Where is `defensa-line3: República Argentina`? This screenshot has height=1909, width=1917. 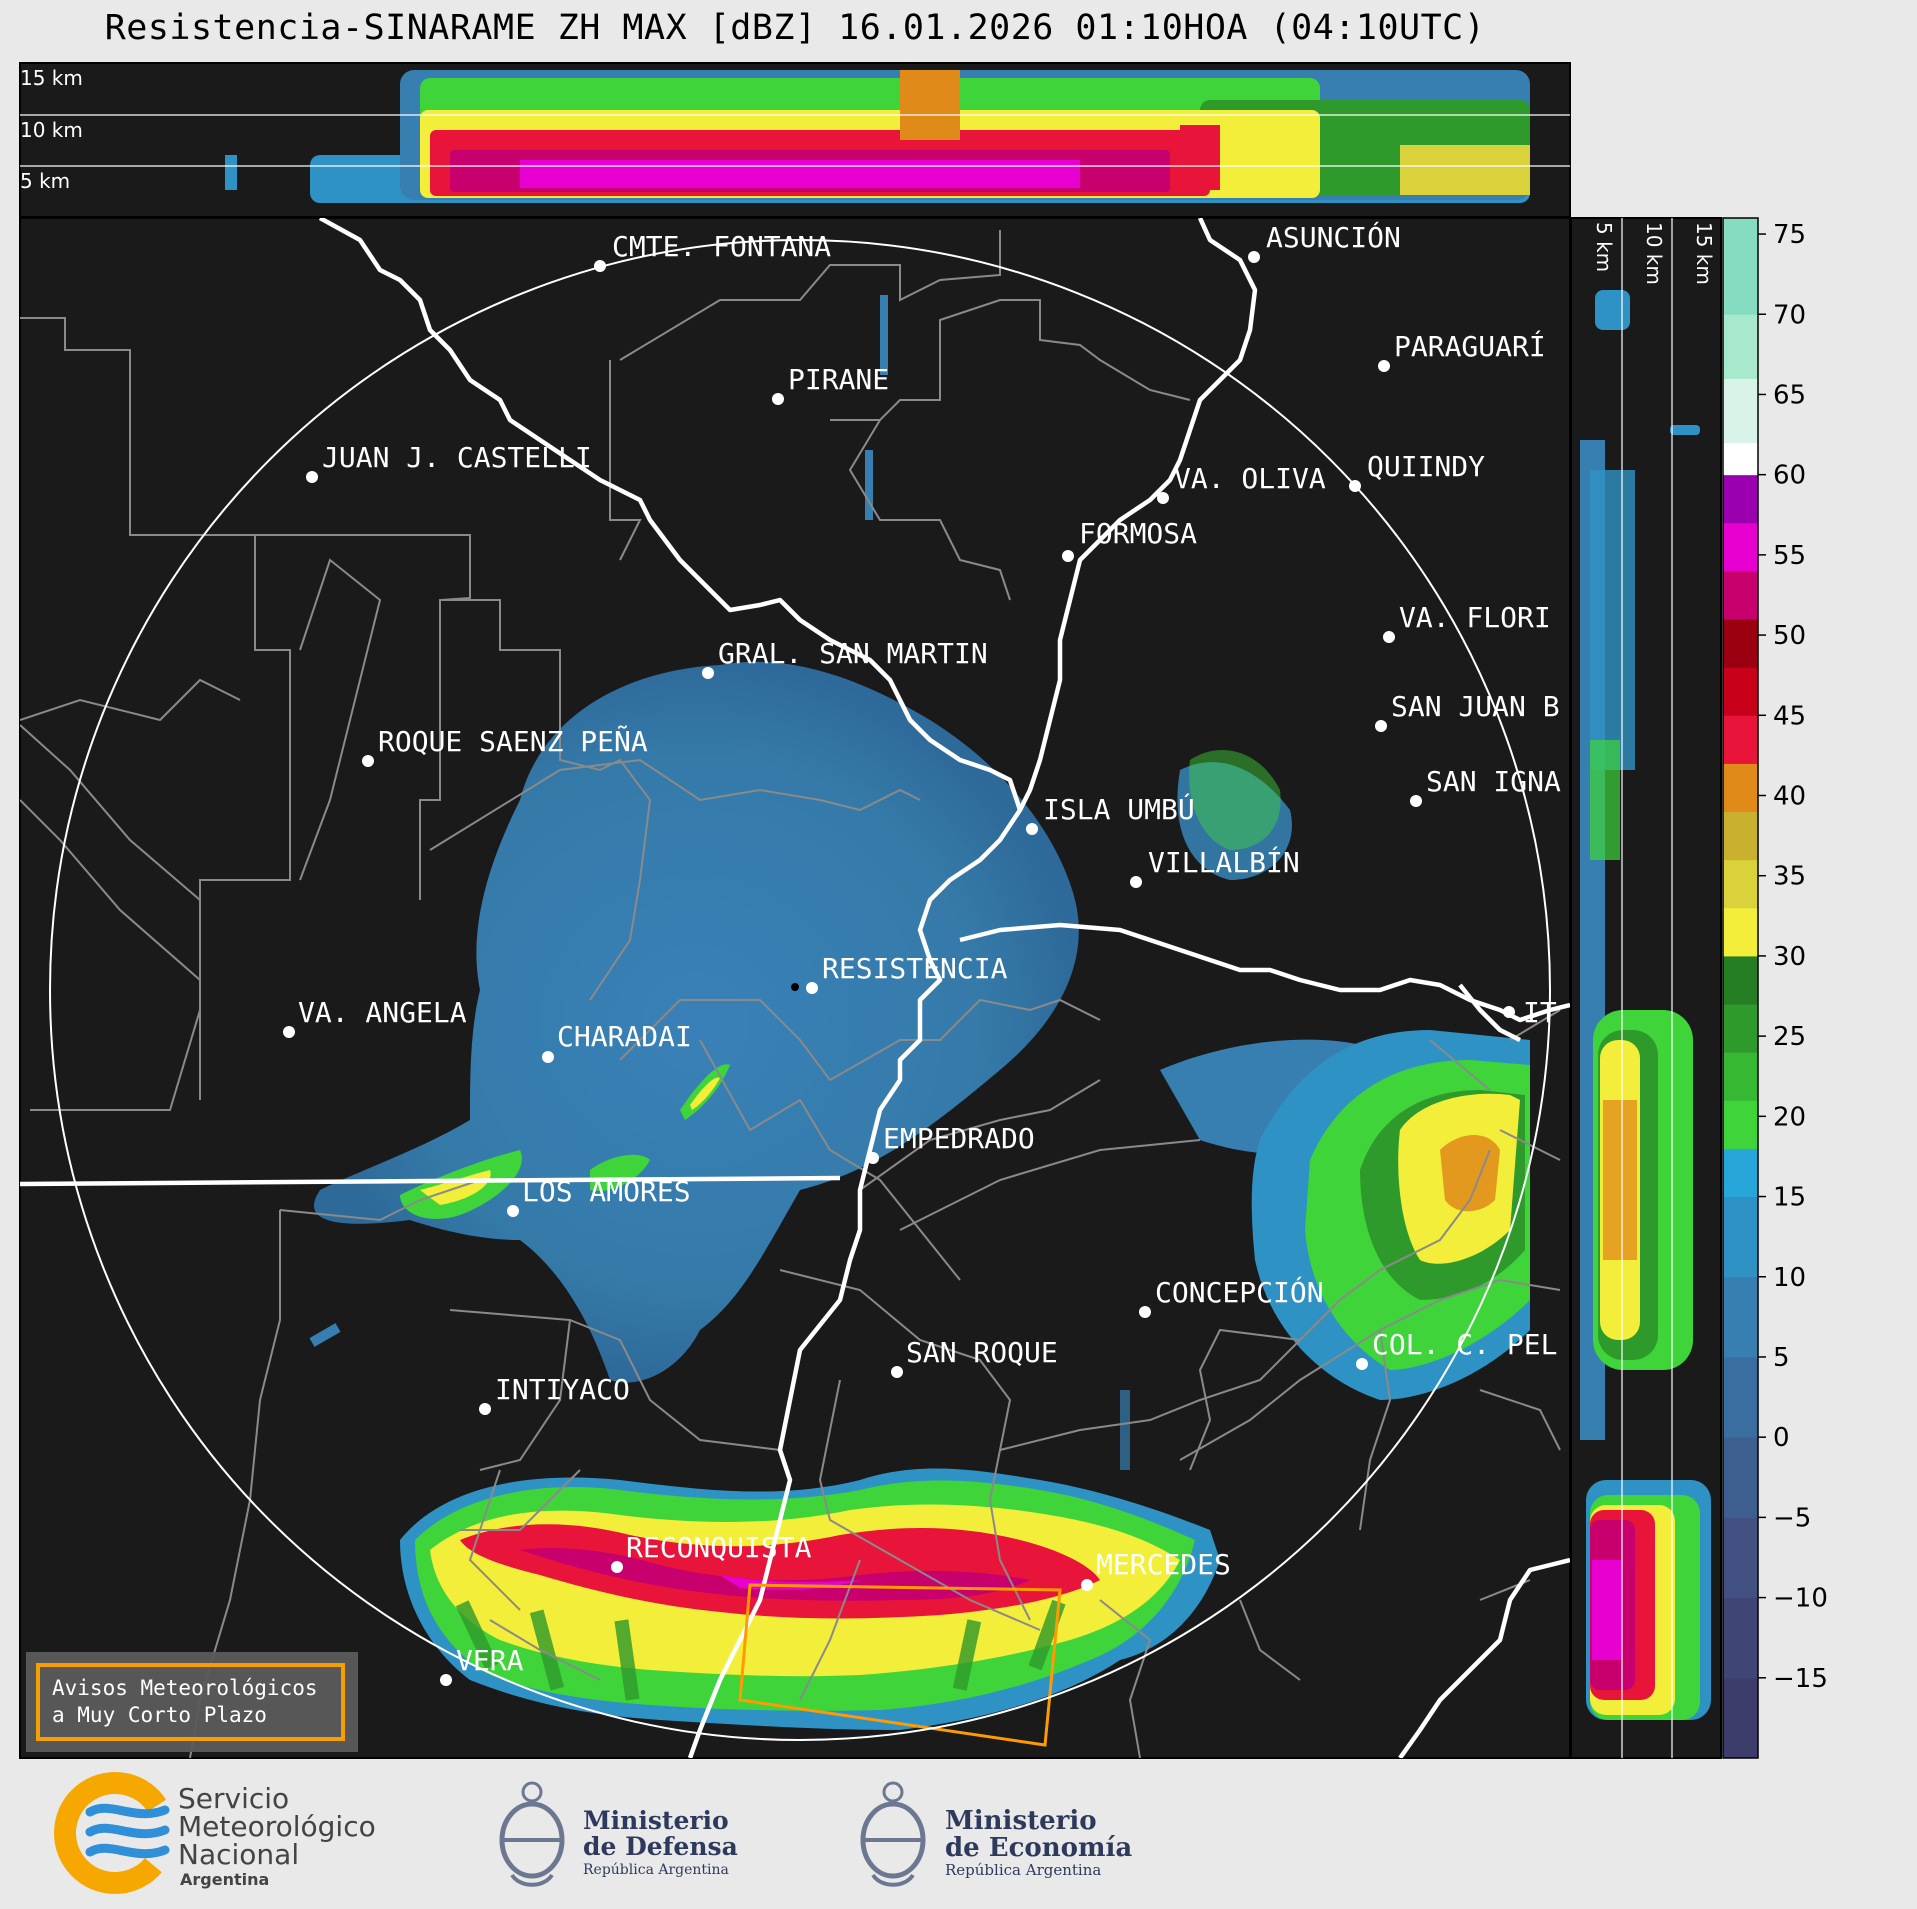
defensa-line3: República Argentina is located at coordinates (656, 1870).